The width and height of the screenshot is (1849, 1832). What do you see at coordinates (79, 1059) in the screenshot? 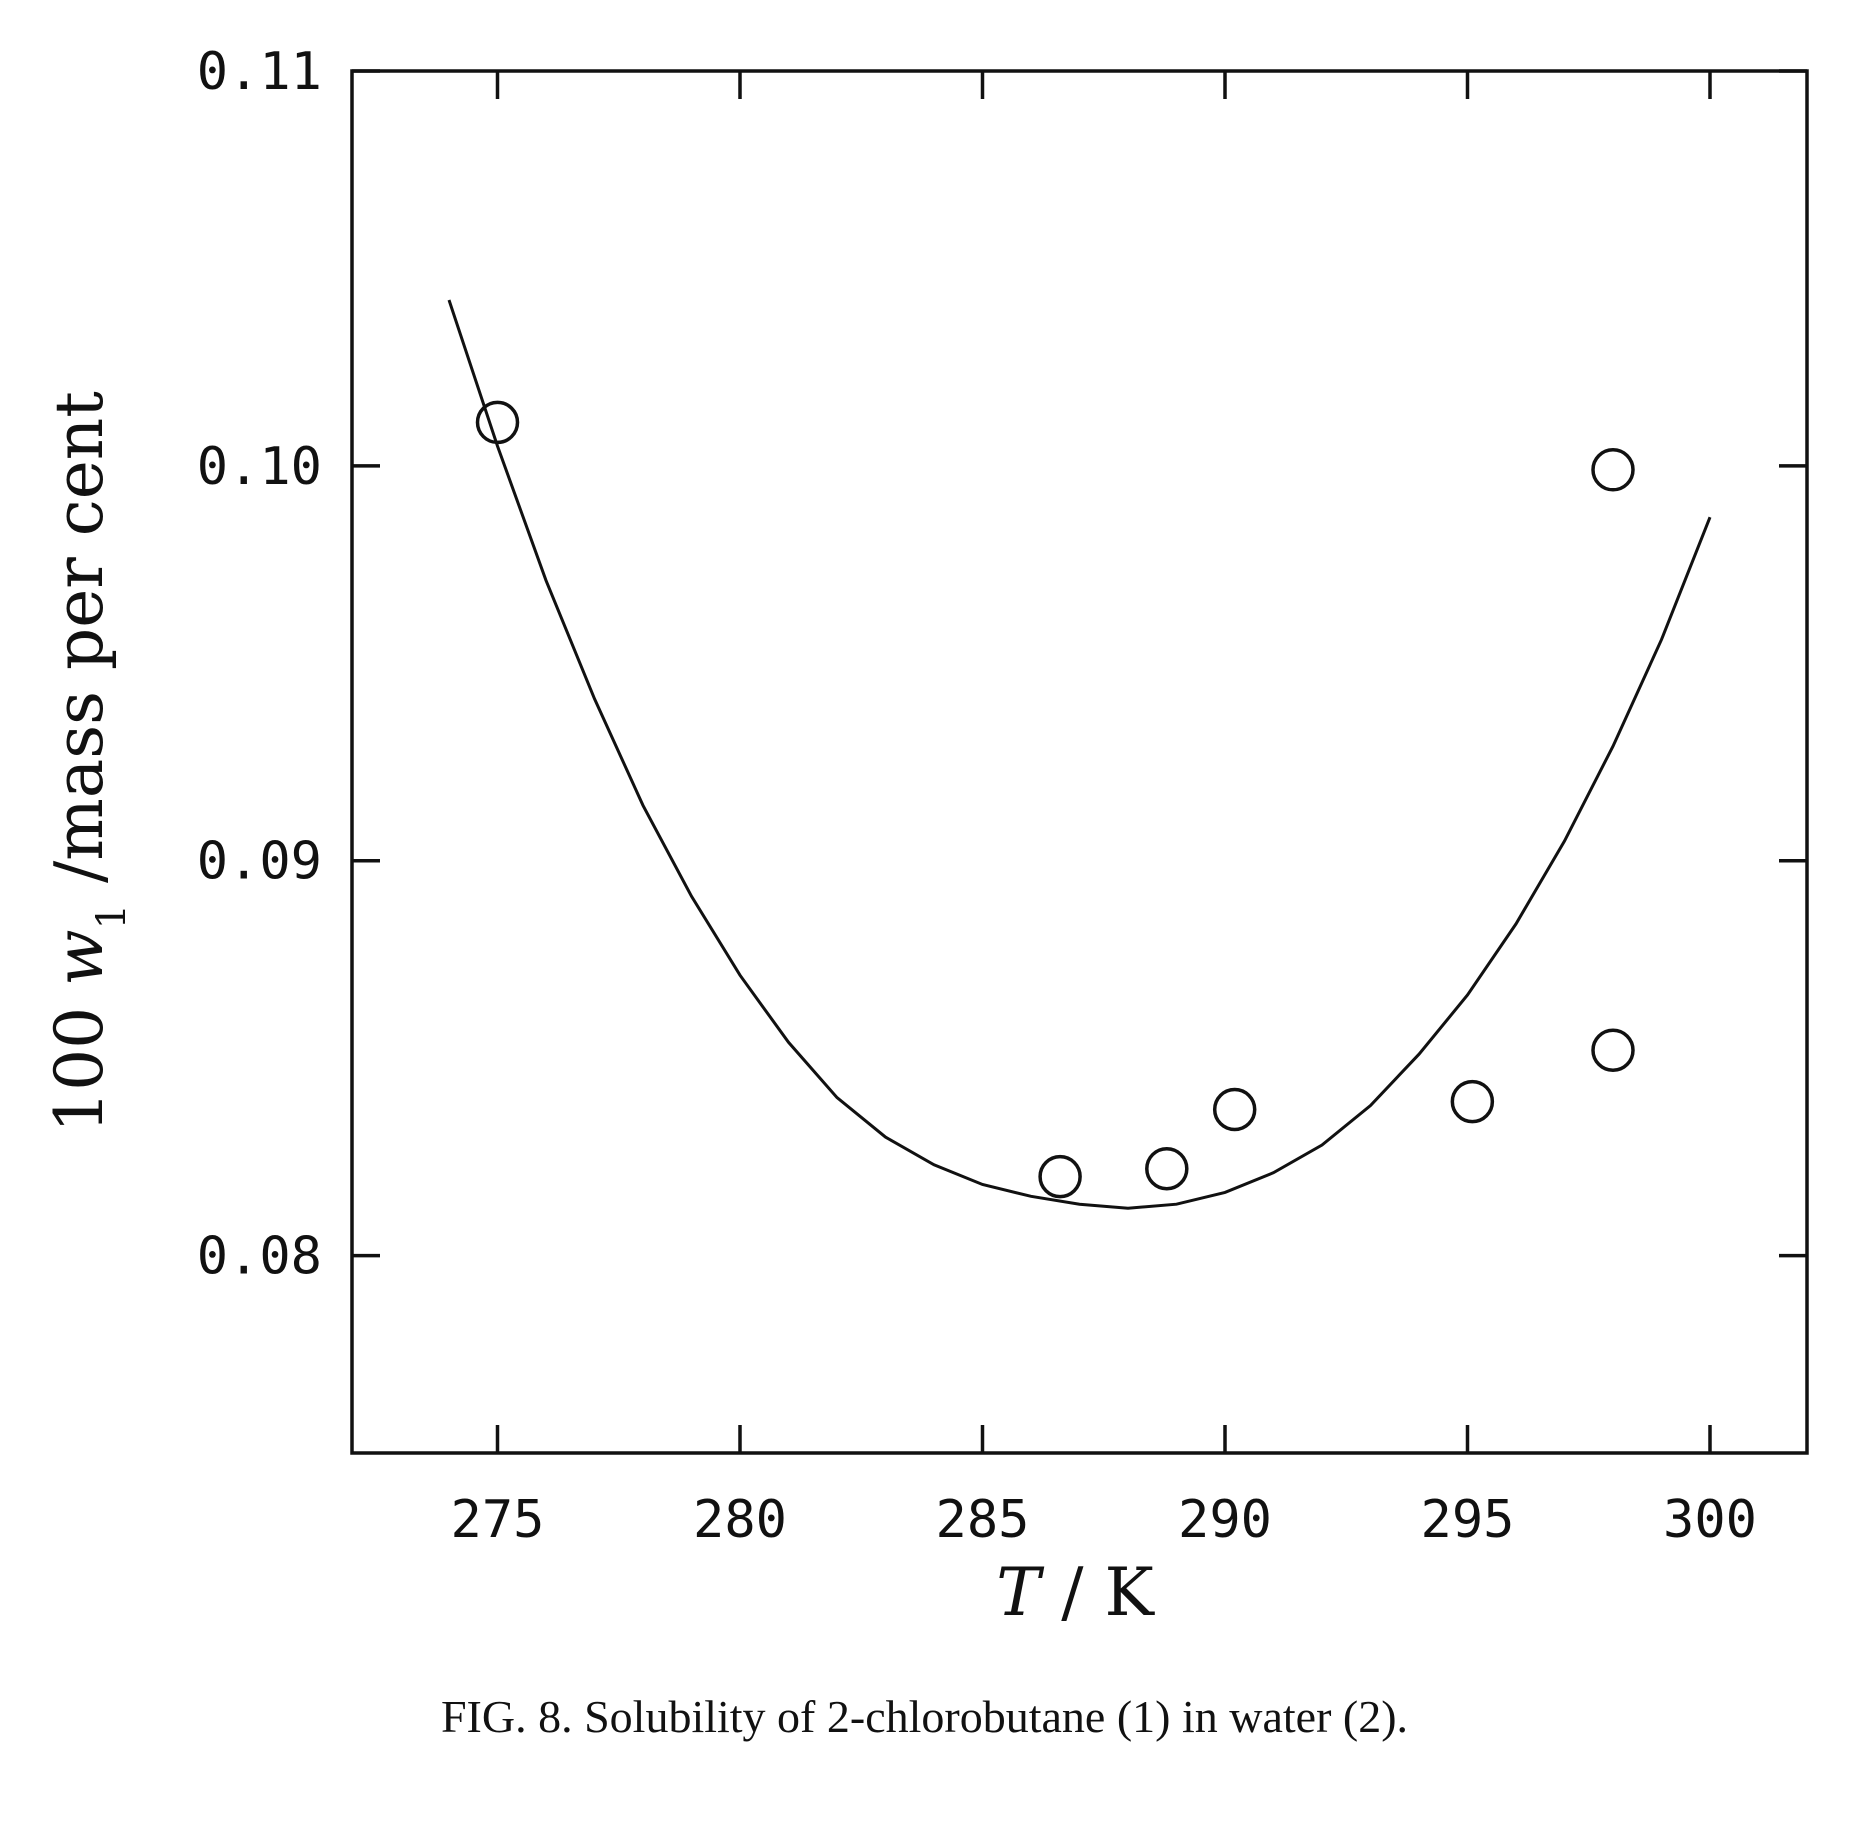
I see `y-axis-title-prefix: 100` at bounding box center [79, 1059].